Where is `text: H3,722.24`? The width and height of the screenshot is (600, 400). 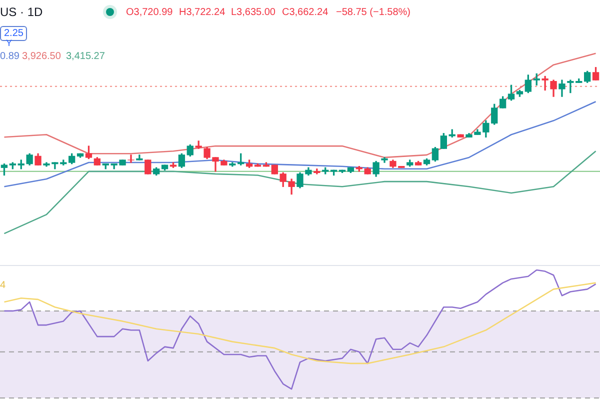 text: H3,722.24 is located at coordinates (202, 13).